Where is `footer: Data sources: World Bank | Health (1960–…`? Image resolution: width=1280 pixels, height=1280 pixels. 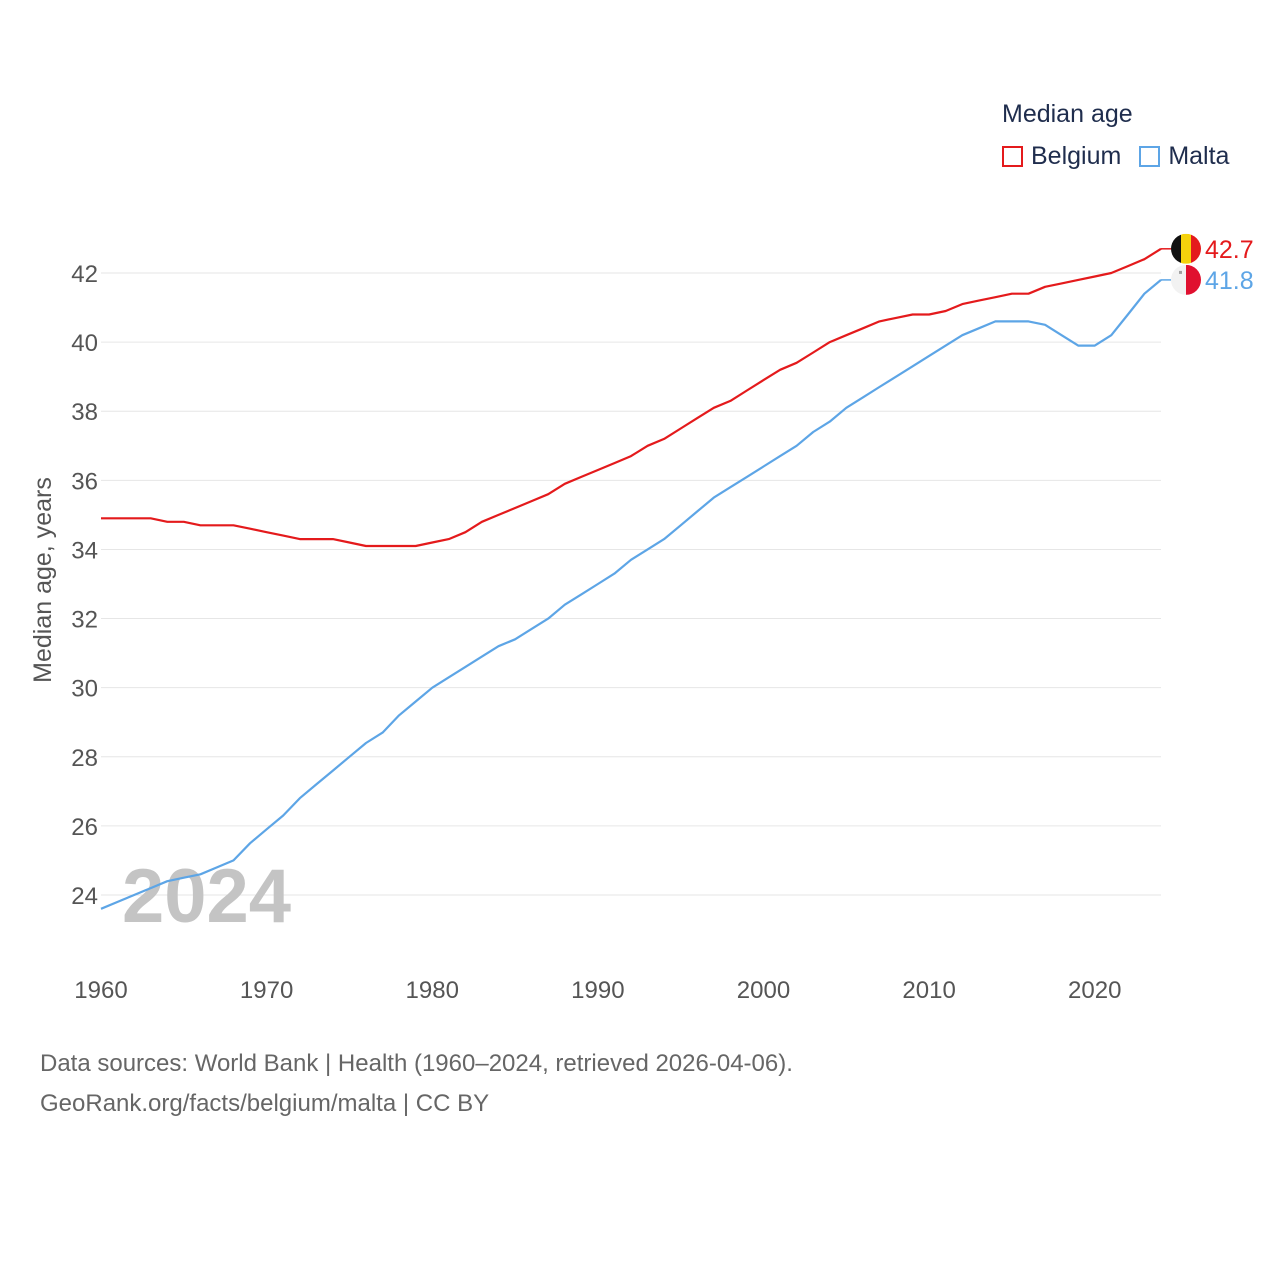 footer: Data sources: World Bank | Health (1960–… is located at coordinates (416, 1084).